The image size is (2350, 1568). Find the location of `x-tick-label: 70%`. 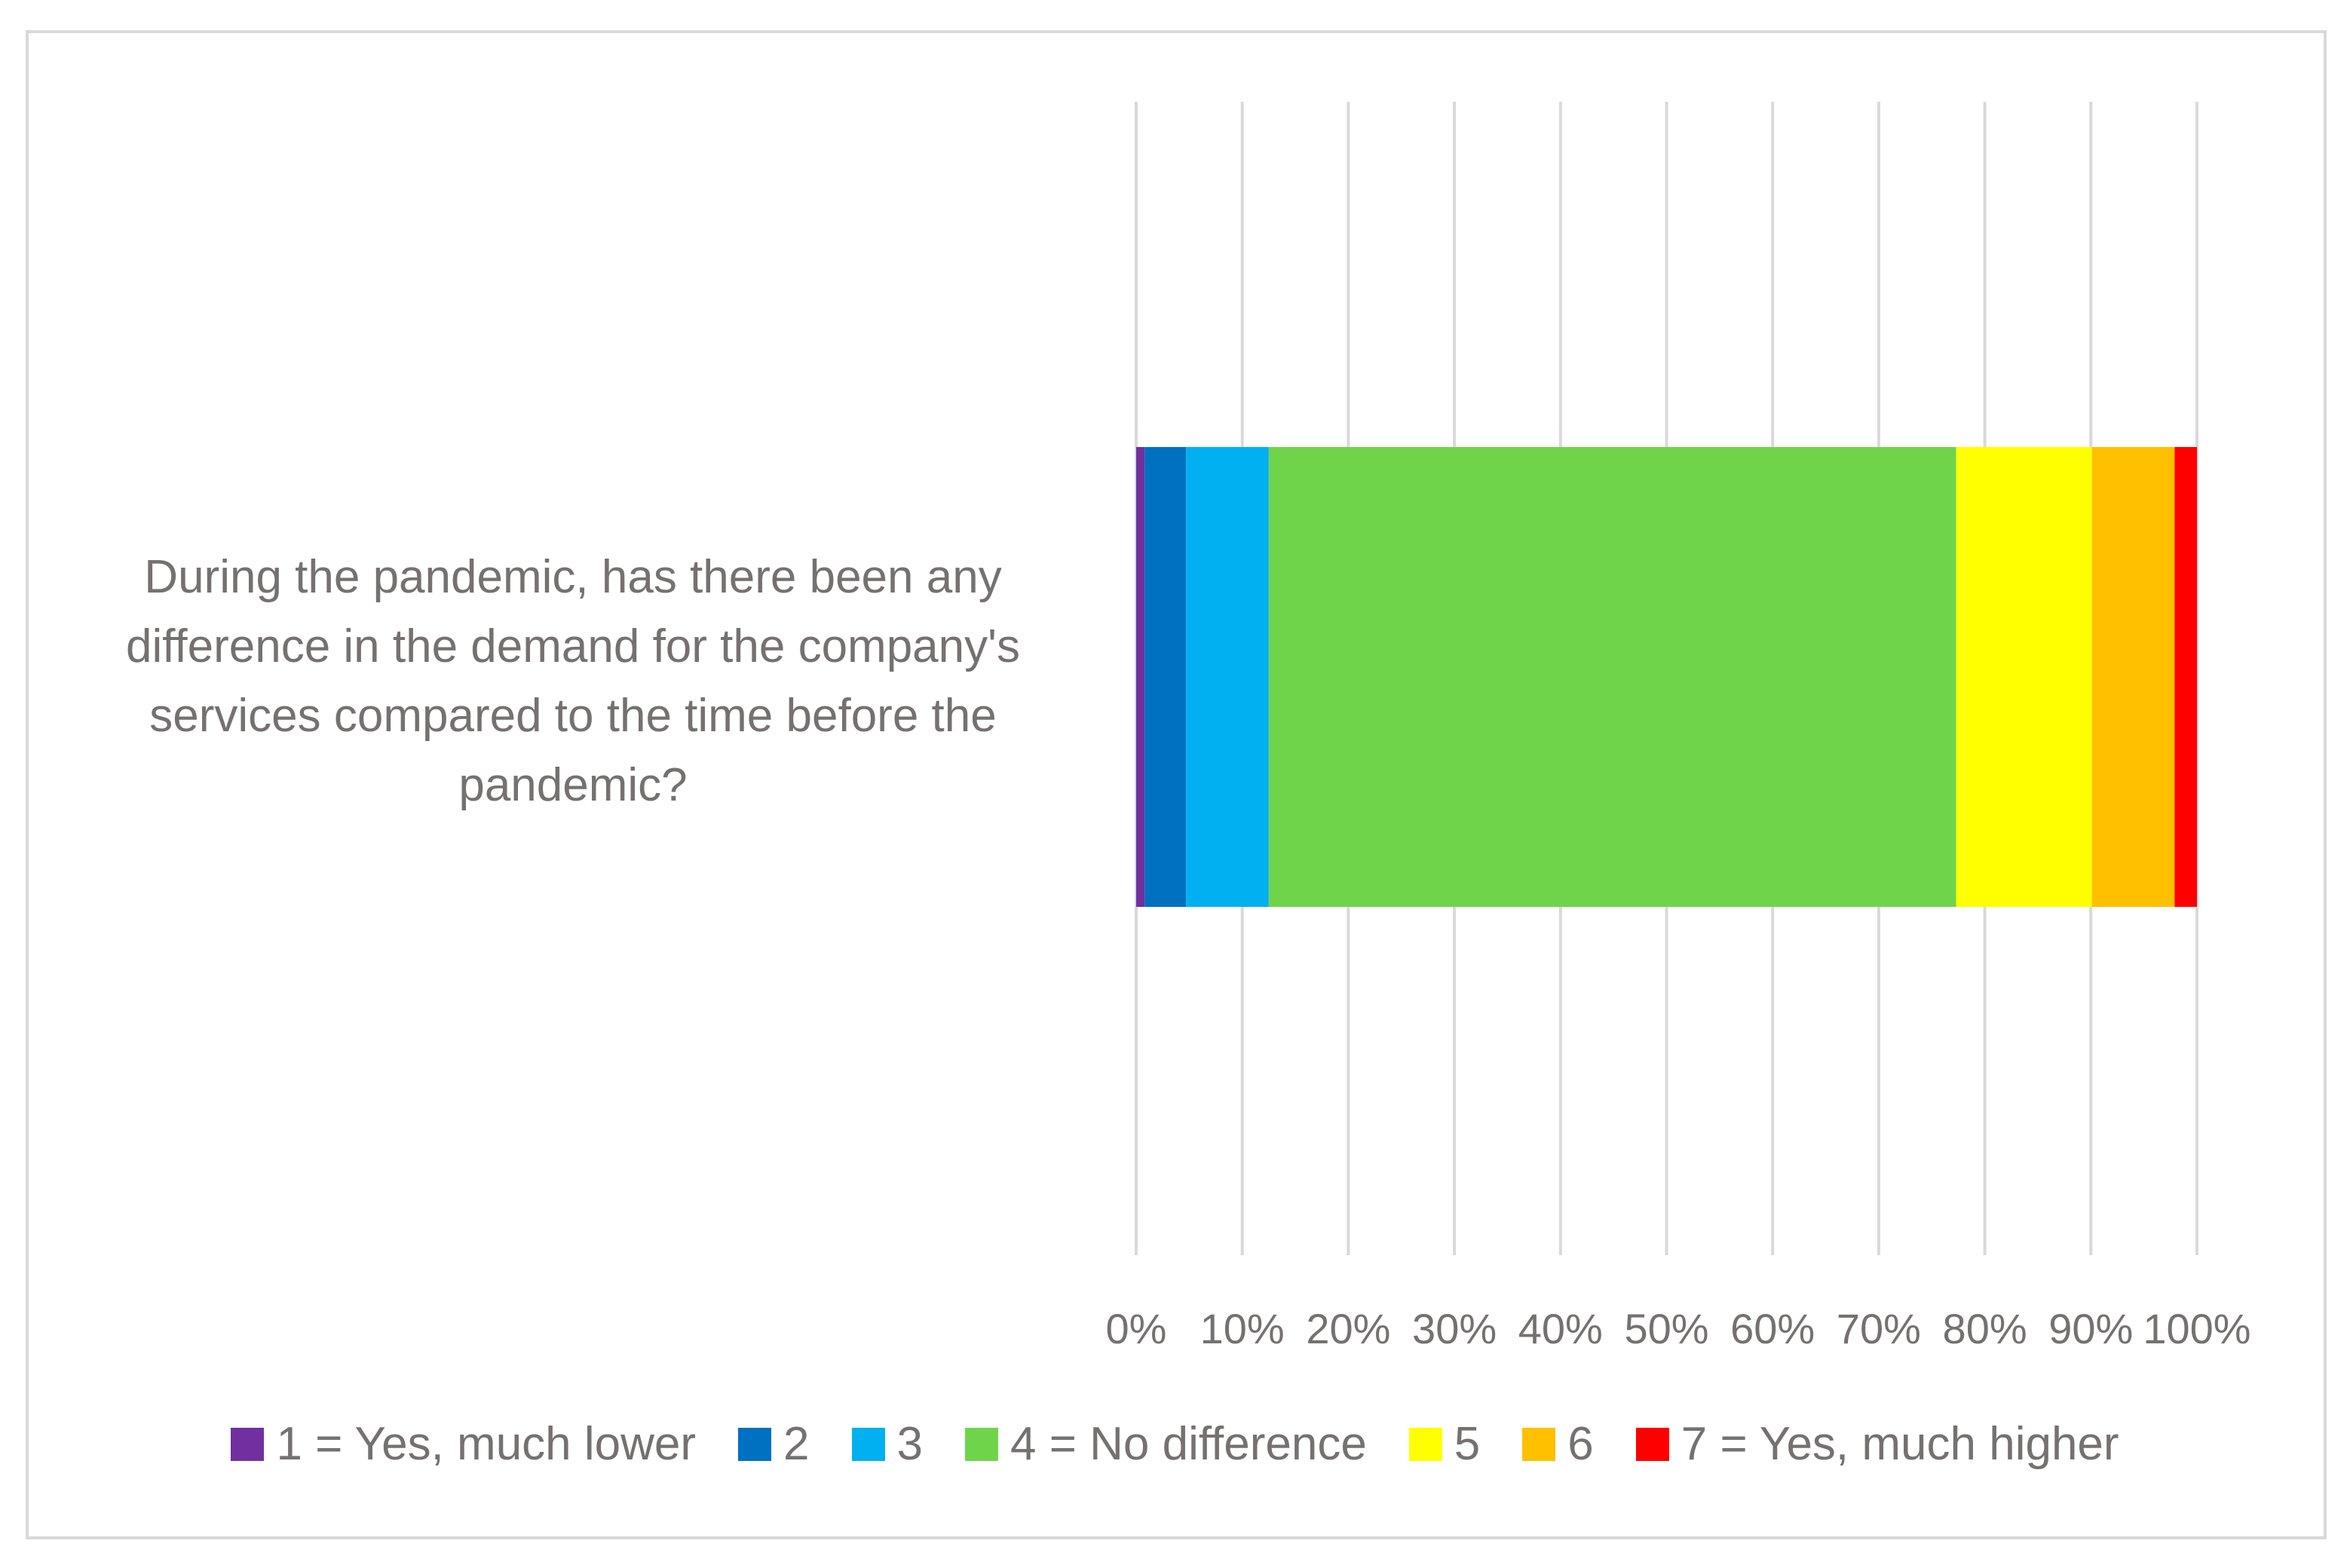

x-tick-label: 70% is located at coordinates (1879, 1328).